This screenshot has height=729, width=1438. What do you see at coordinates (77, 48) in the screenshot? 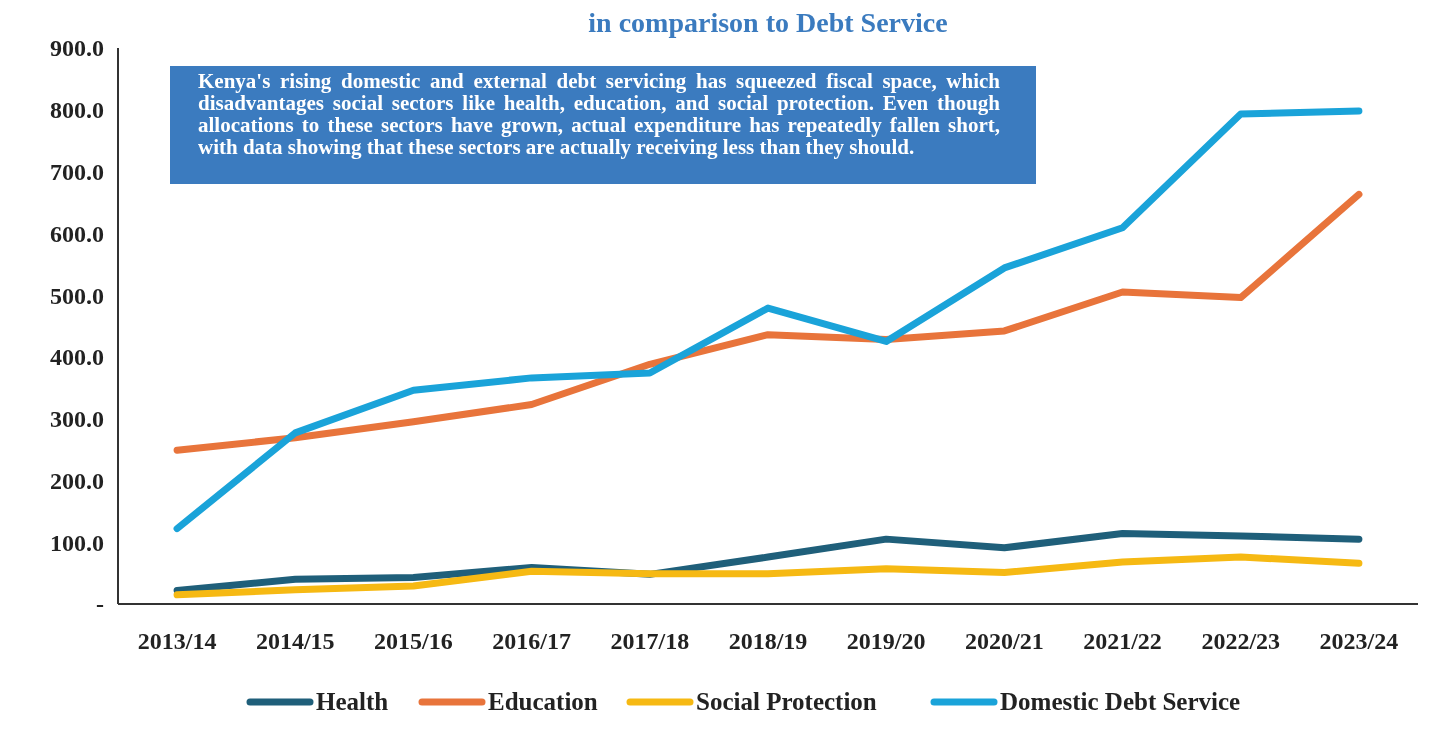
I see `y-tick-label: 900.0` at bounding box center [77, 48].